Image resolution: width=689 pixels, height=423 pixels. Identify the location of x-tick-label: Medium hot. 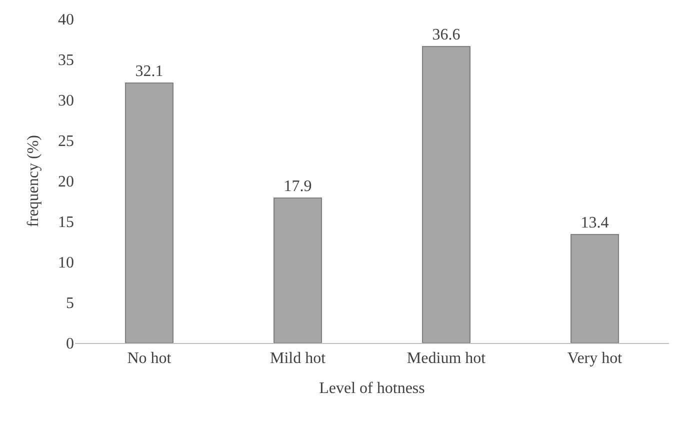
(446, 359).